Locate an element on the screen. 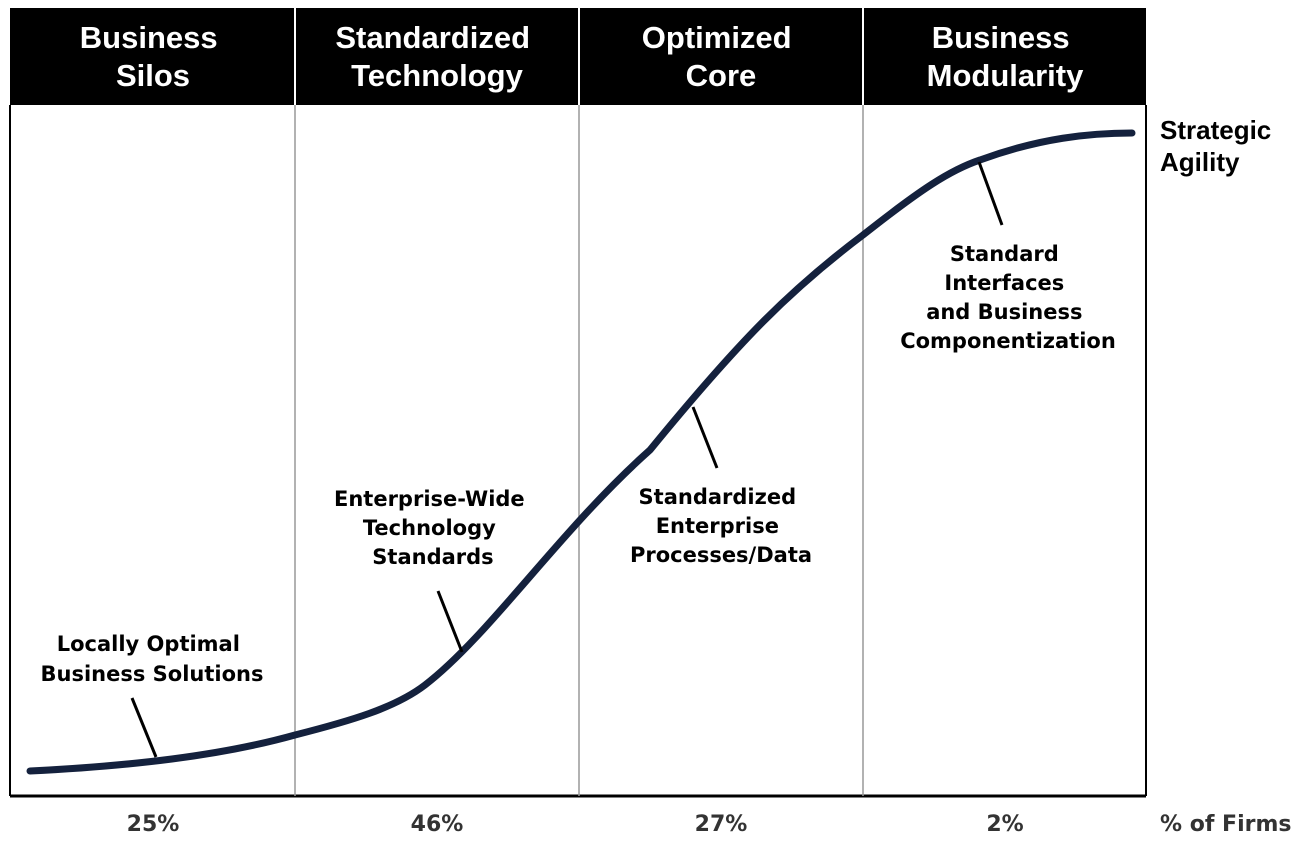 This screenshot has height=841, width=1300. annotation-locally-optimal: Locally Optimal Business Solutions is located at coordinates (152, 659).